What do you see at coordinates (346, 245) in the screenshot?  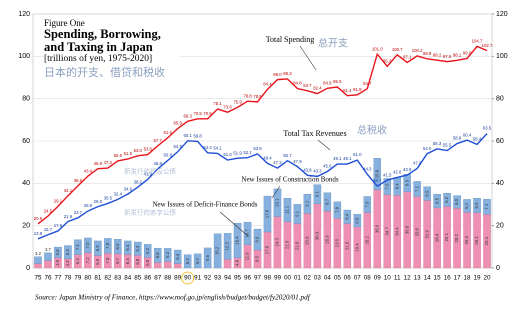 I see `bar-value-label: 21.0` at bounding box center [346, 245].